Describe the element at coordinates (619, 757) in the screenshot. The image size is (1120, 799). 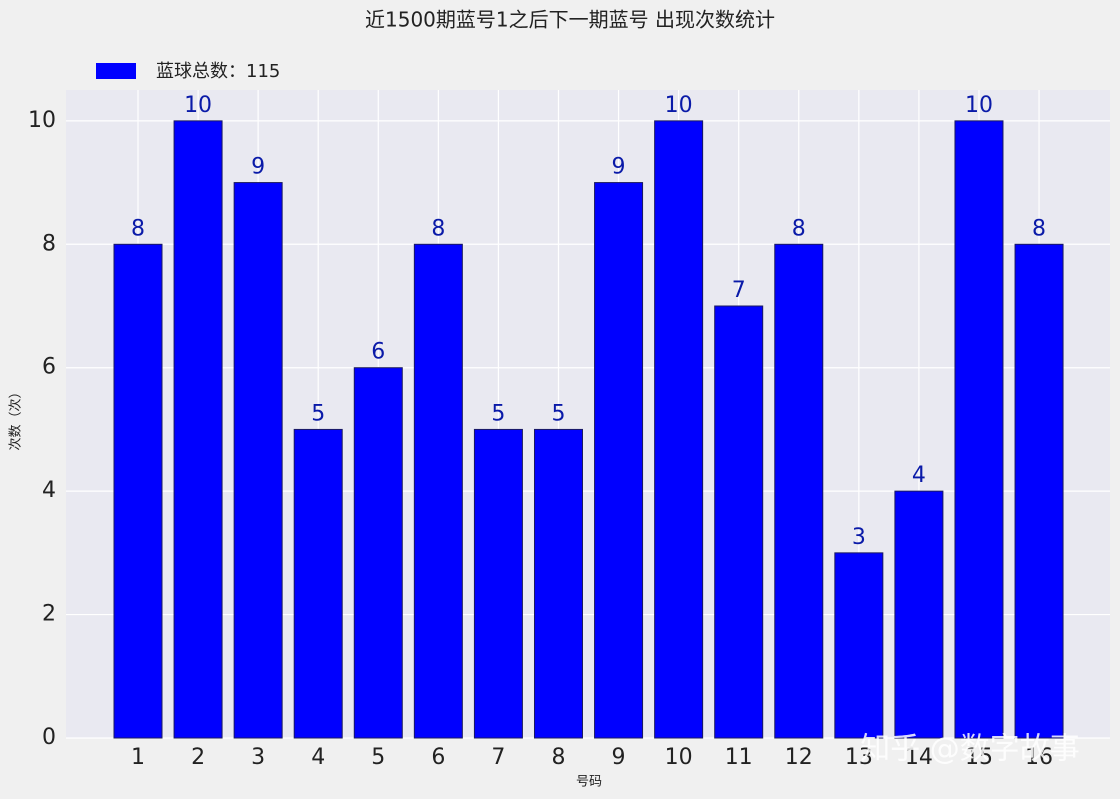
I see `x-tick-label: 9` at that location.